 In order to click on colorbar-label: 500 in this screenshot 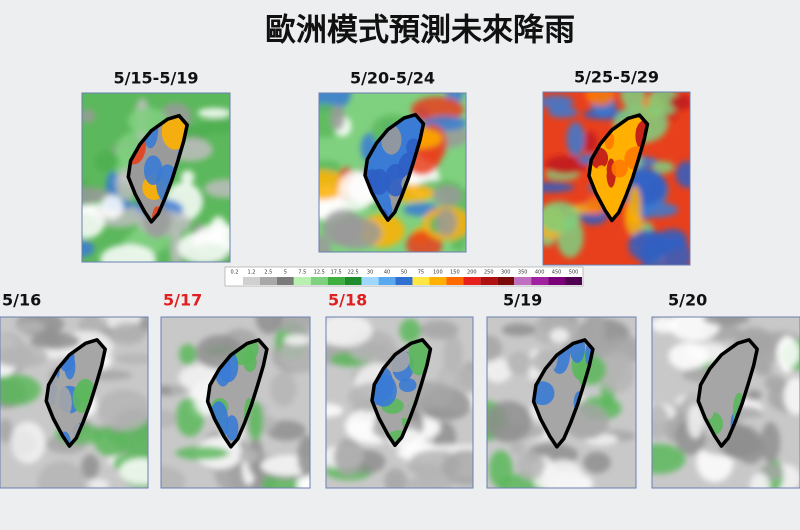, I will do `click(574, 273)`.